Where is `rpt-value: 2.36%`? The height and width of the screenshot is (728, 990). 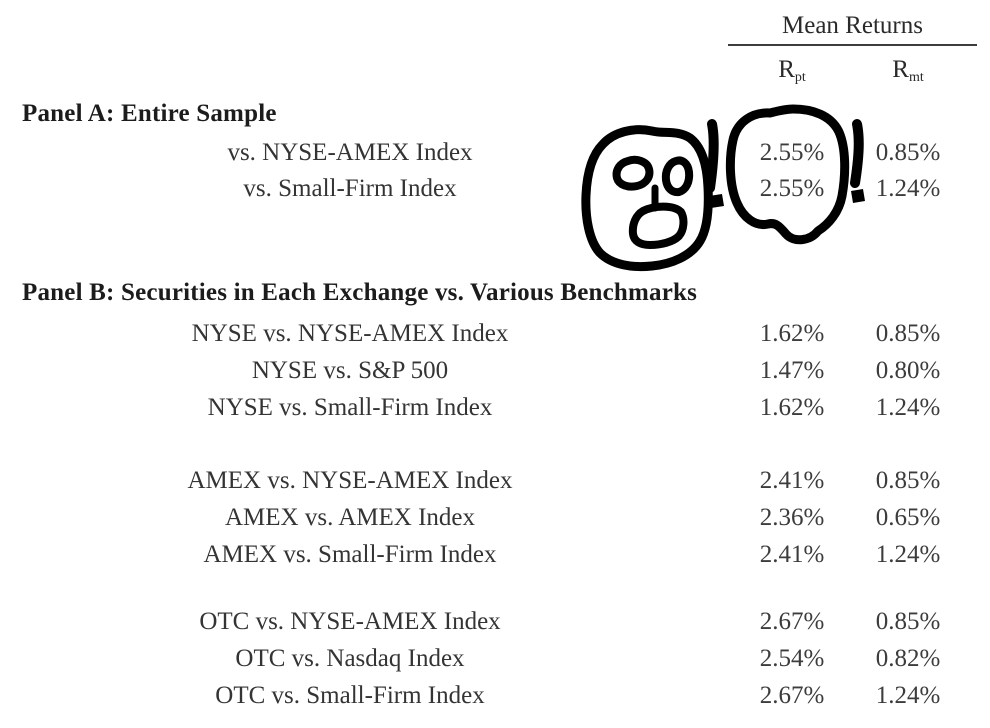
rpt-value: 2.36% is located at coordinates (792, 517).